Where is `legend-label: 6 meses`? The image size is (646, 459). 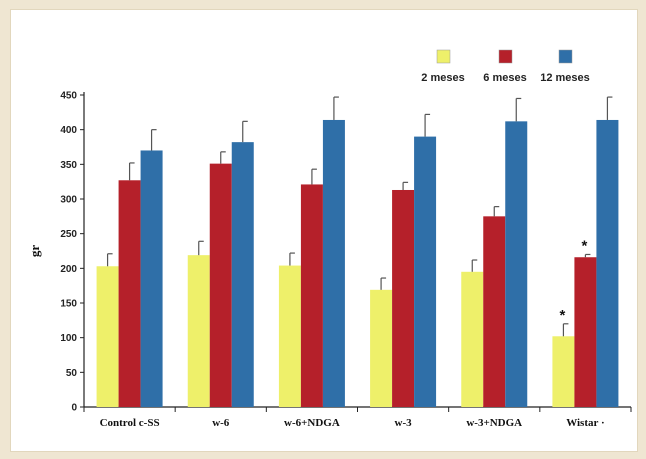
legend-label: 6 meses is located at coordinates (504, 78).